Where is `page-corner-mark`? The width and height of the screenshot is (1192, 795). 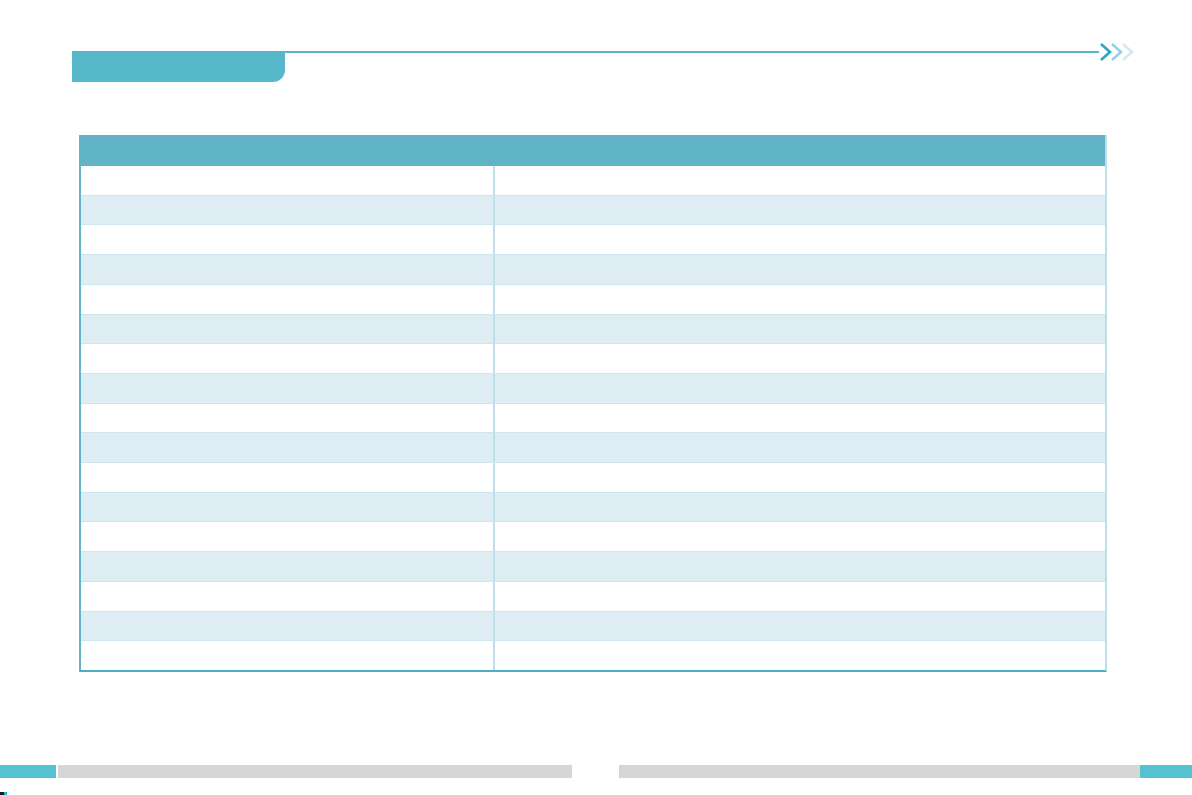 page-corner-mark is located at coordinates (3, 793).